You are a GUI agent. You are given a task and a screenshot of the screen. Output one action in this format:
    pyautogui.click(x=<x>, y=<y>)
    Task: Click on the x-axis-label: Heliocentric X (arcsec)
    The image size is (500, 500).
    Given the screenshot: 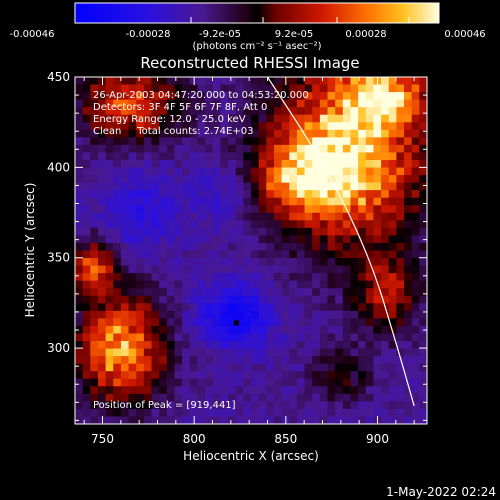 What is the action you would take?
    pyautogui.click(x=251, y=456)
    